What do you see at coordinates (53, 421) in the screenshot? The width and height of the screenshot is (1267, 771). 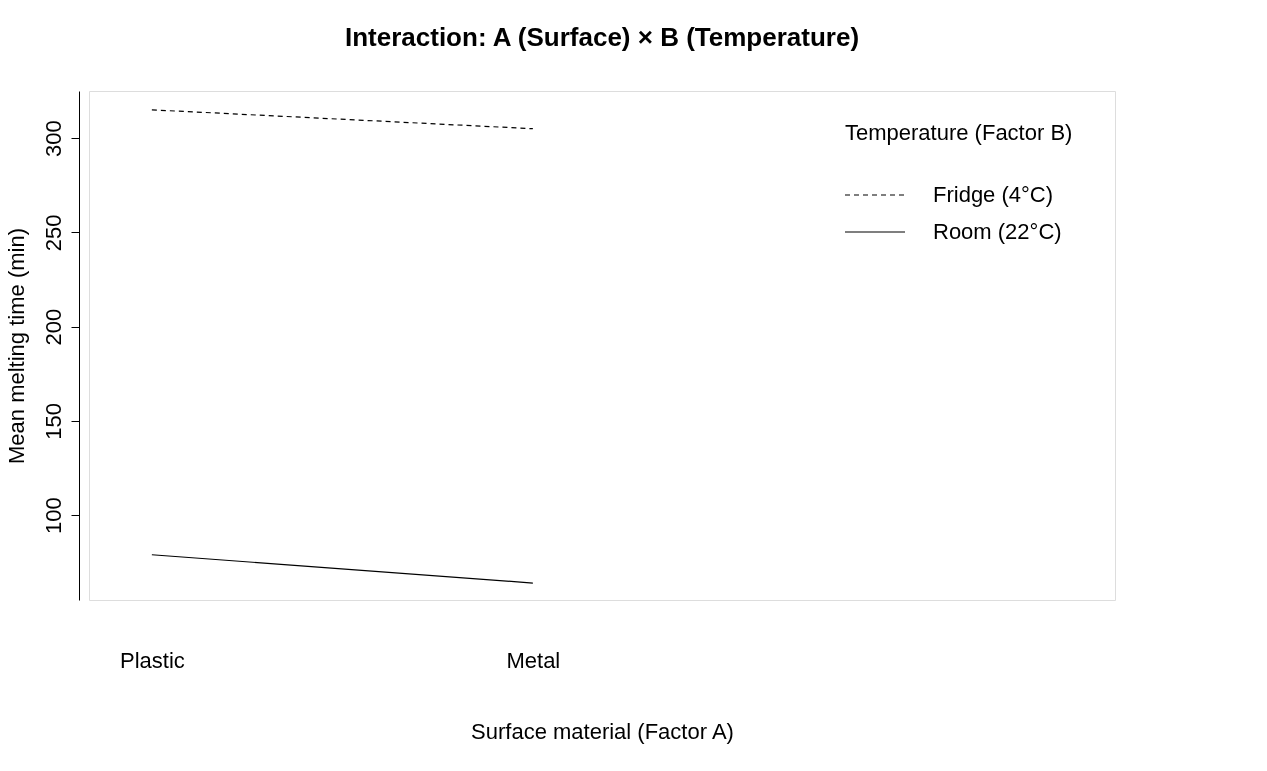 I see `y-tick-label: 150` at bounding box center [53, 421].